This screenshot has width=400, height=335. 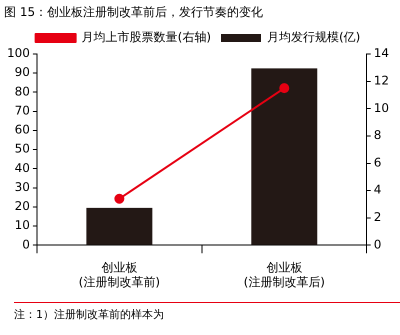 I want to click on y-tick-label: 70, so click(x=22, y=110).